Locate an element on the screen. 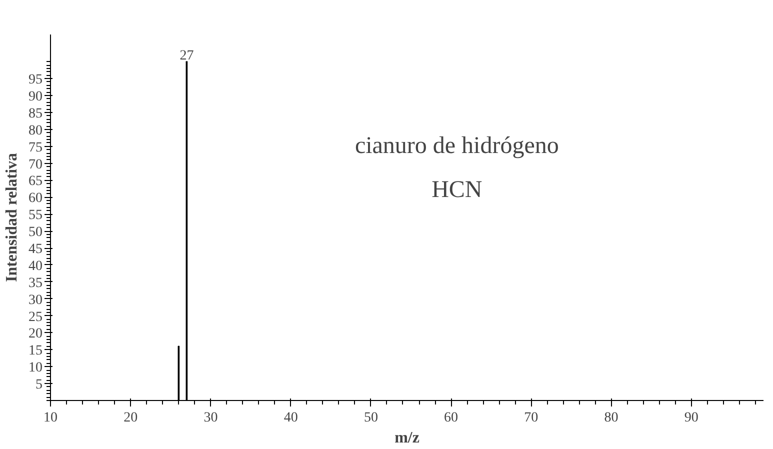  y-tick-label: 5 is located at coordinates (39, 385).